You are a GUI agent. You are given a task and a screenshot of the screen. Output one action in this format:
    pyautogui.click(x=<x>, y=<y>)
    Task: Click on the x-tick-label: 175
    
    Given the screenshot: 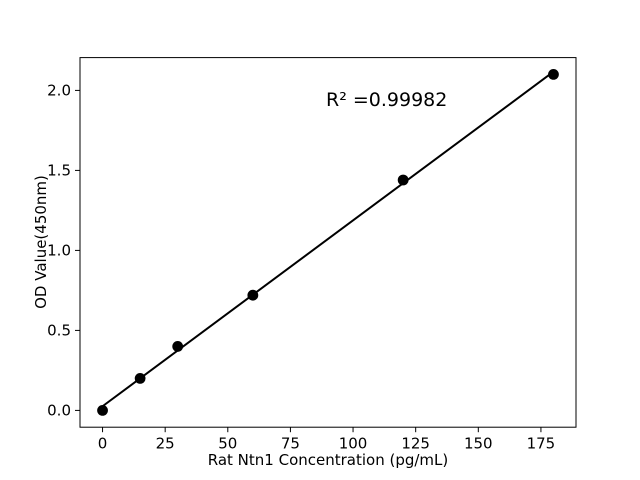 What is the action you would take?
    pyautogui.click(x=541, y=444)
    